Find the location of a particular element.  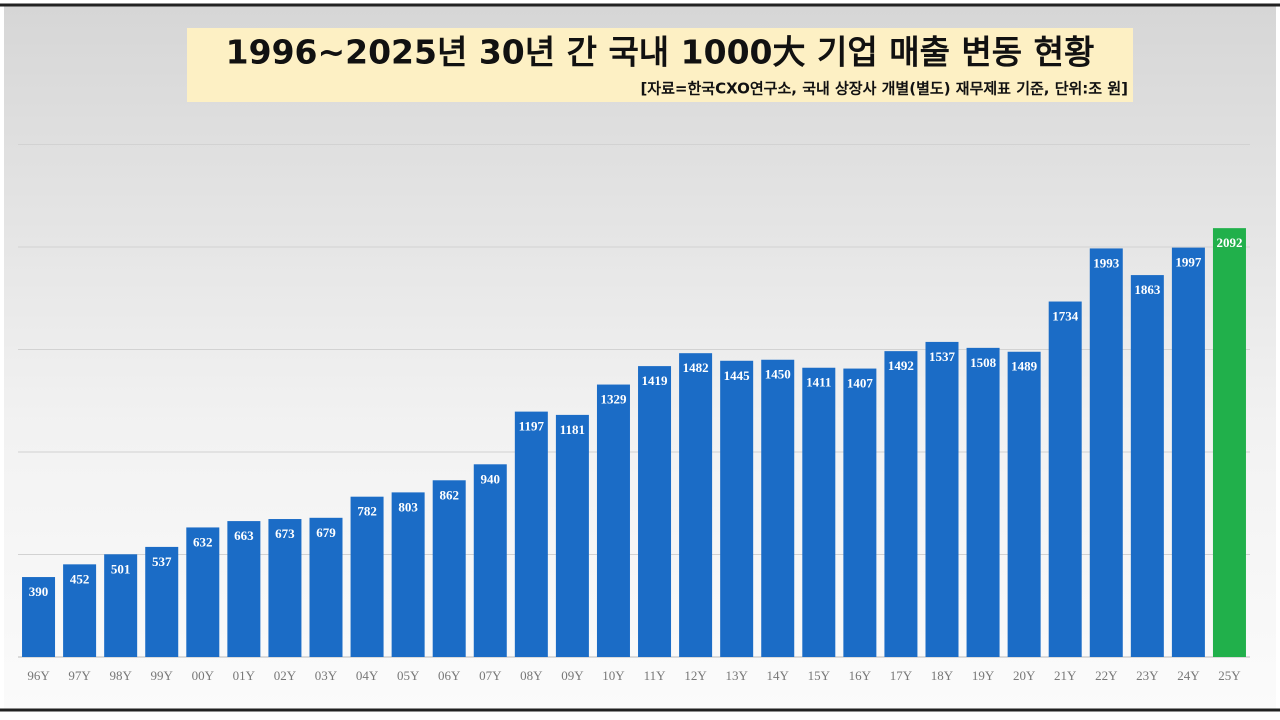

value-label: 1863 is located at coordinates (1147, 289).